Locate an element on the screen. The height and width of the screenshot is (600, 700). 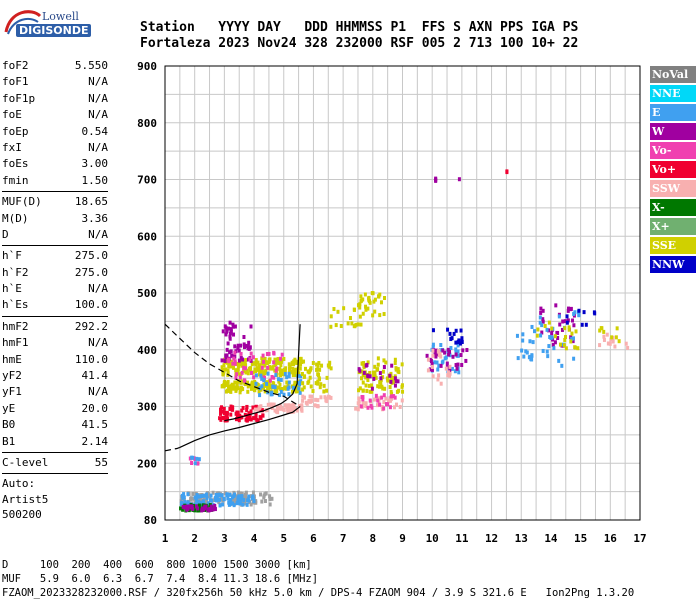
param-value: 2.14 is located at coordinates (95, 441).